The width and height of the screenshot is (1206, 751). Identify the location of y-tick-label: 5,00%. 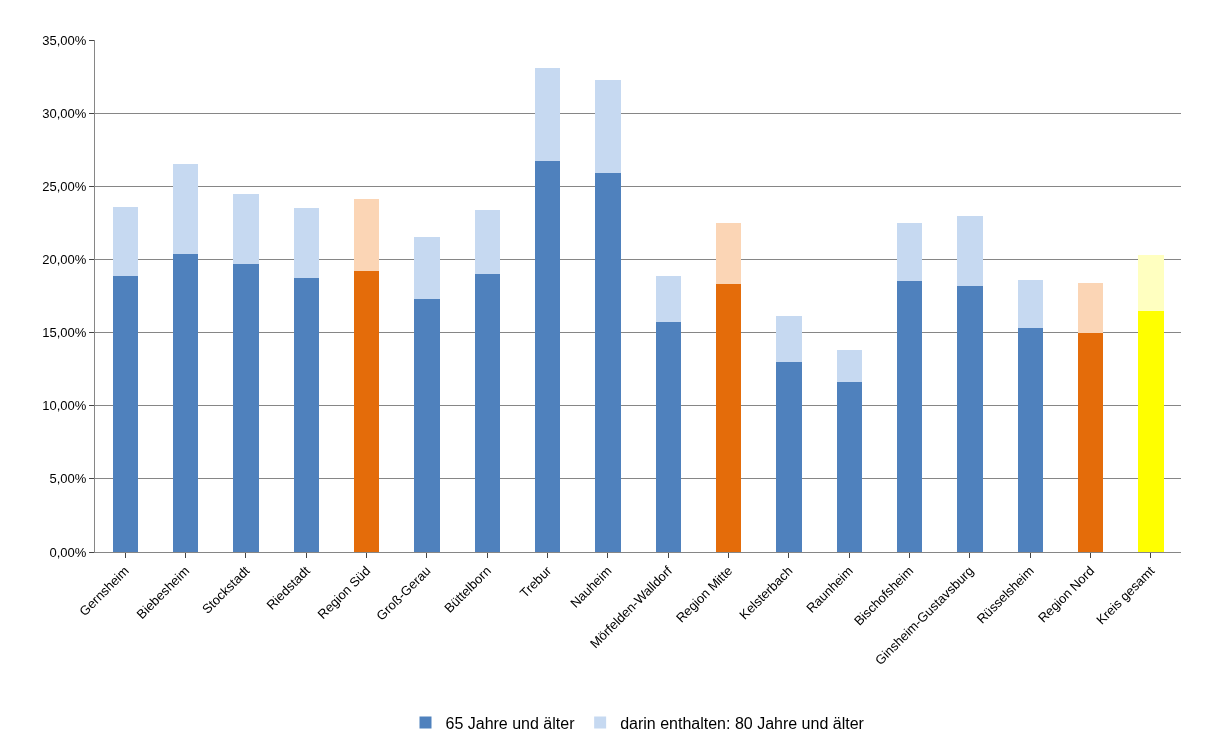
(68, 479).